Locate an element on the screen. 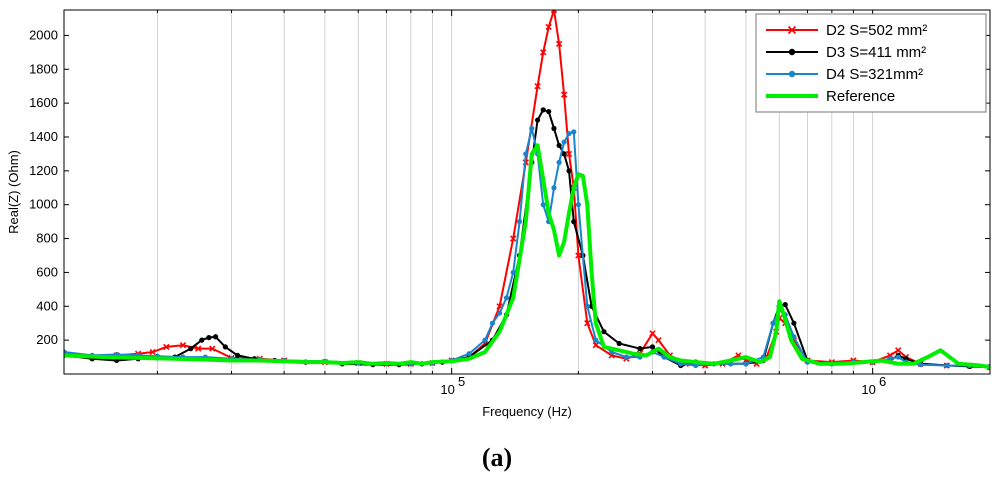  legend-entry: Reference is located at coordinates (830, 96).